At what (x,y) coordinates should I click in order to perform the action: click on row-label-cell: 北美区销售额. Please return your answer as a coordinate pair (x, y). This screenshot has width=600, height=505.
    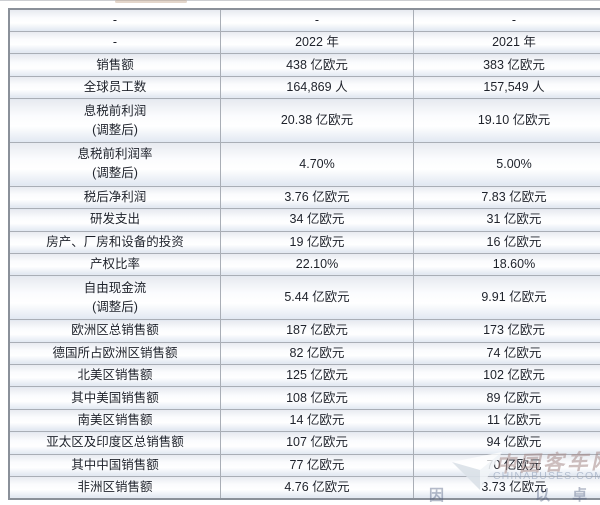
    Looking at the image, I should click on (114, 375).